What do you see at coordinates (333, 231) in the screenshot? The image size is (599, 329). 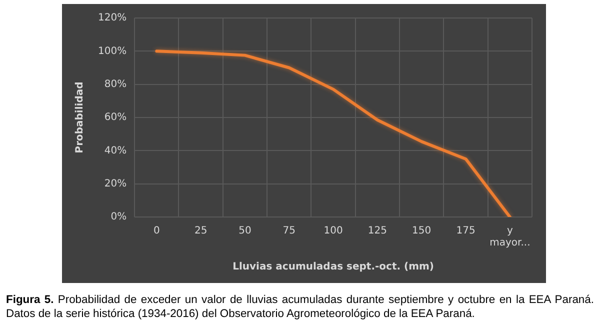 I see `x-tick-label: 100` at bounding box center [333, 231].